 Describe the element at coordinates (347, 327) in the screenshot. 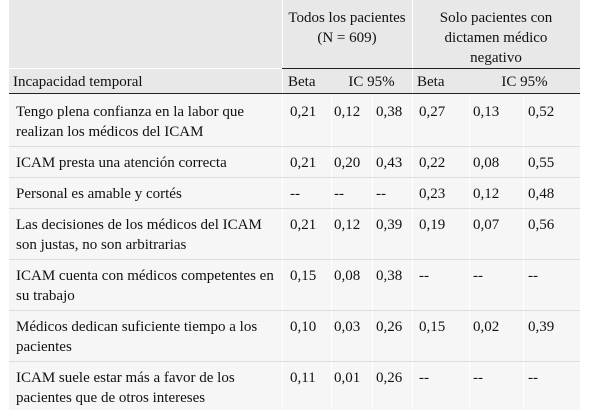

I see `cell-ci-low-all: 0,03` at that location.